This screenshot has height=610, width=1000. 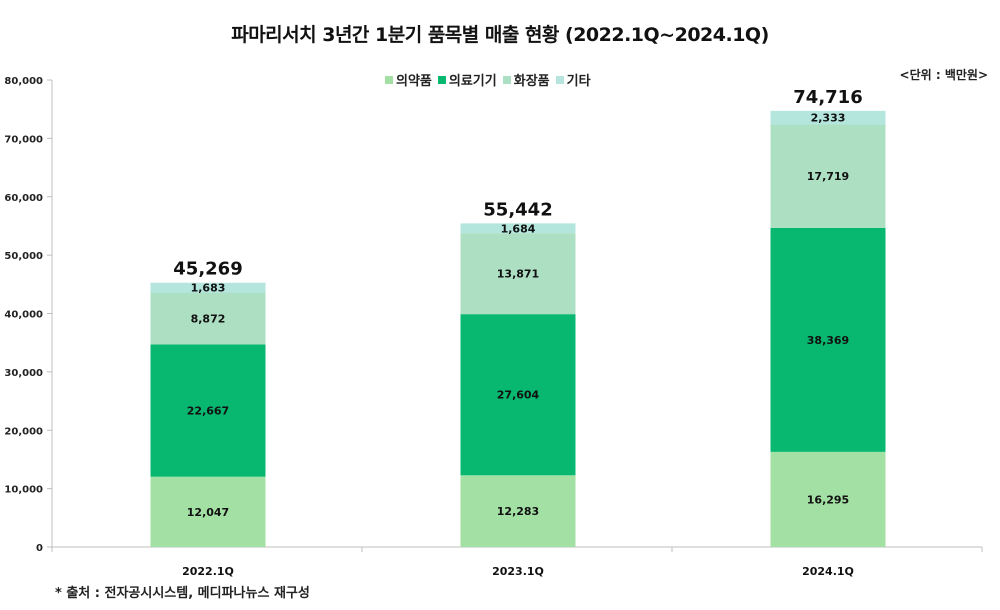 I want to click on legend-item-cosmetics: 화장품, so click(x=526, y=79).